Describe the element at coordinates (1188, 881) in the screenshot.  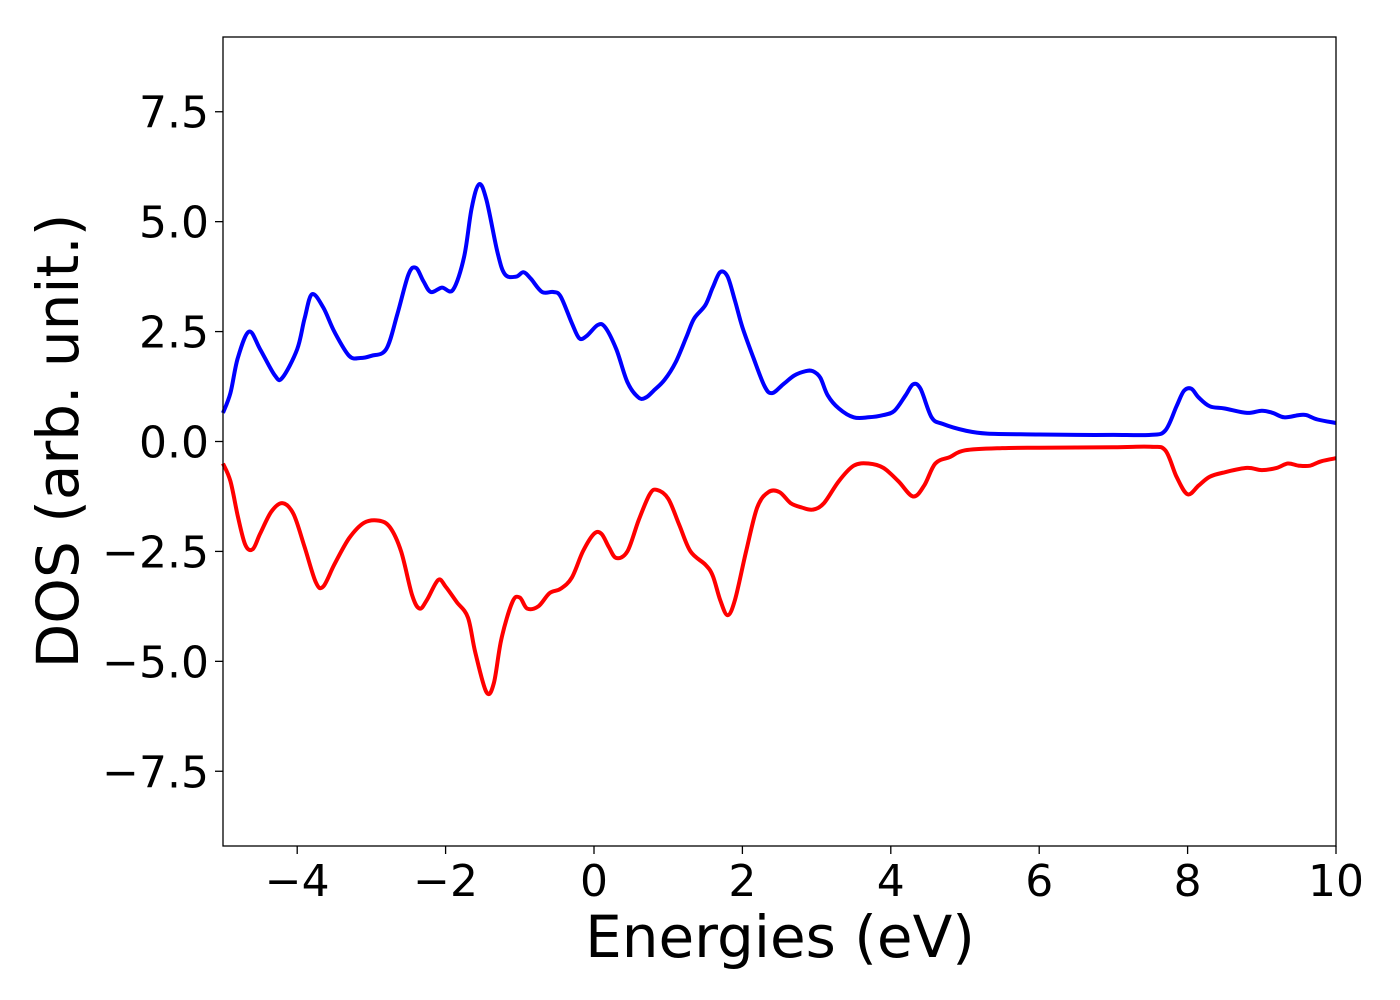
I see `x-tick-label: 8` at that location.